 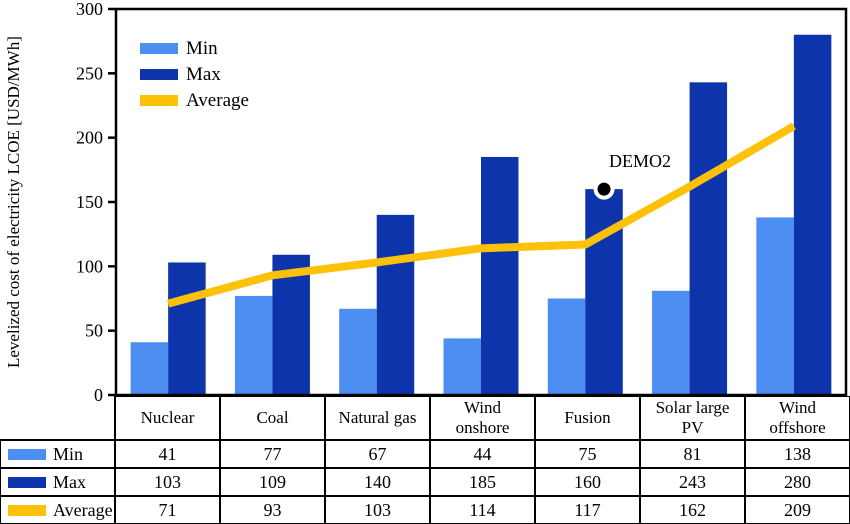 What do you see at coordinates (377, 482) in the screenshot?
I see `table-value-max-natural-gas: 140` at bounding box center [377, 482].